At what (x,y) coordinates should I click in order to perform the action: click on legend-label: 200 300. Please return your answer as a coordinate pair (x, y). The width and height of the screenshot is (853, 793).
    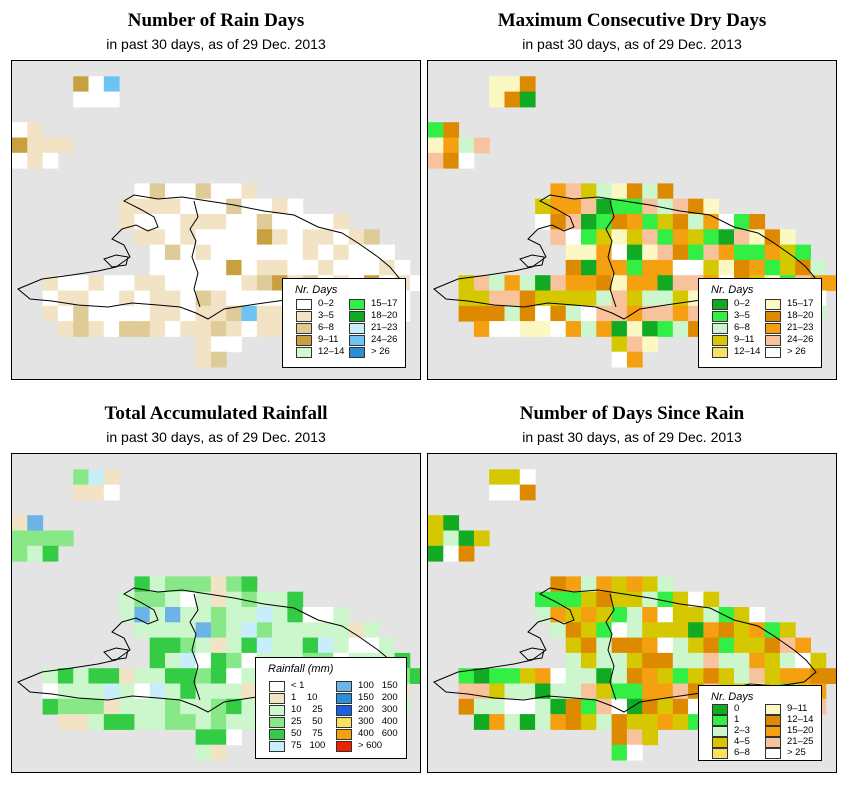
    Looking at the image, I should click on (378, 709).